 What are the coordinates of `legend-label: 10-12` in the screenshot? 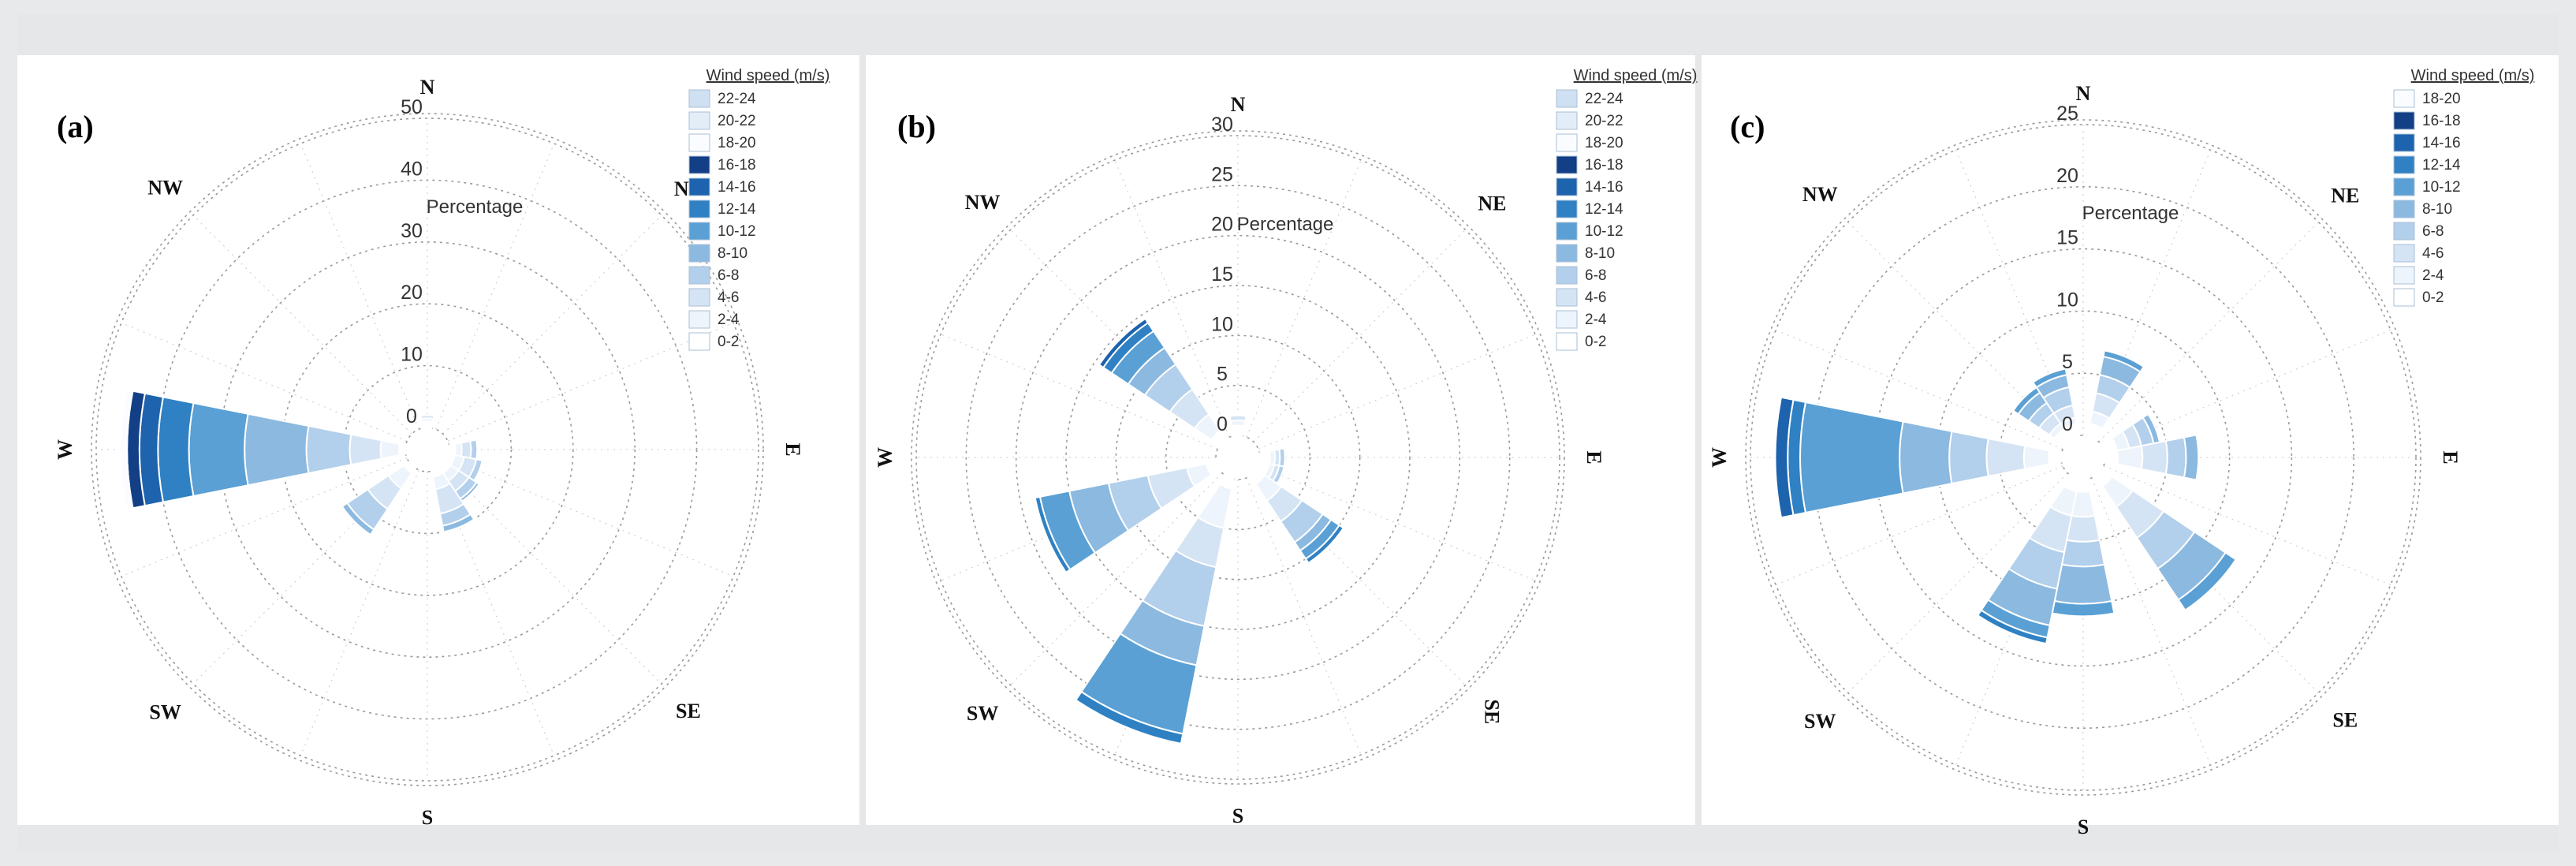 It's located at (737, 231).